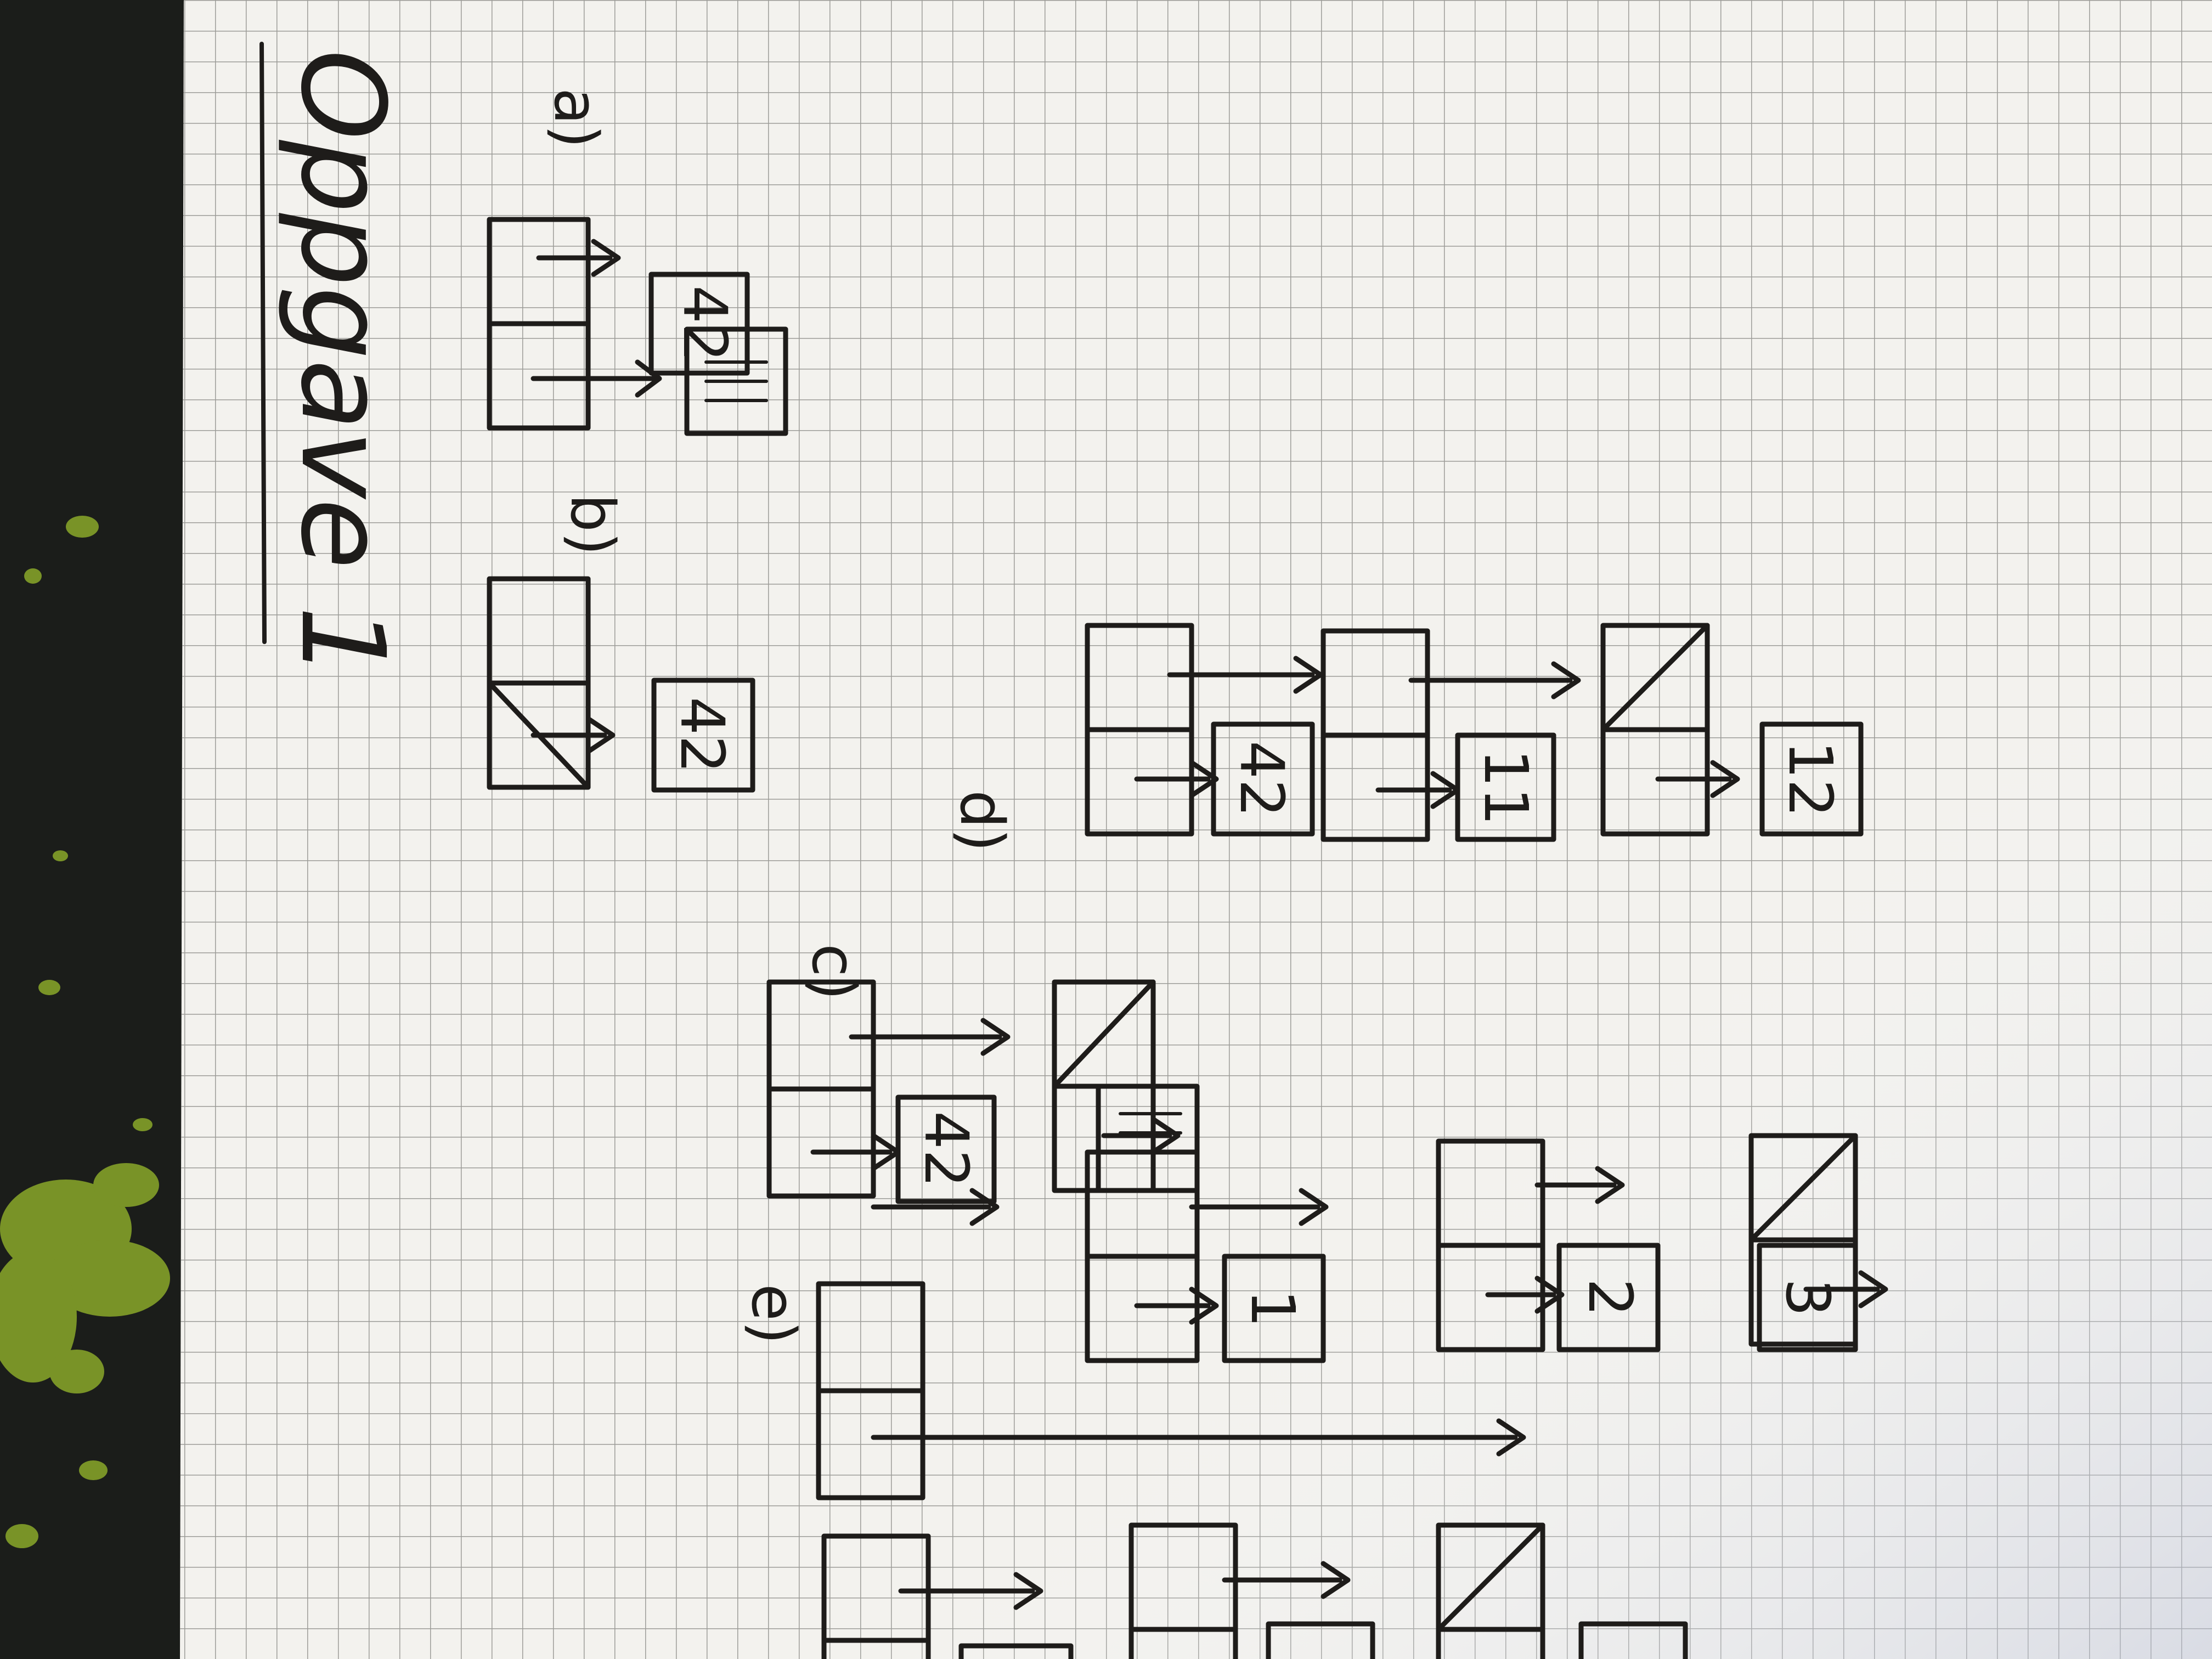 This screenshot has width=2212, height=1659. I want to click on part-label-e: e), so click(773, 1314).